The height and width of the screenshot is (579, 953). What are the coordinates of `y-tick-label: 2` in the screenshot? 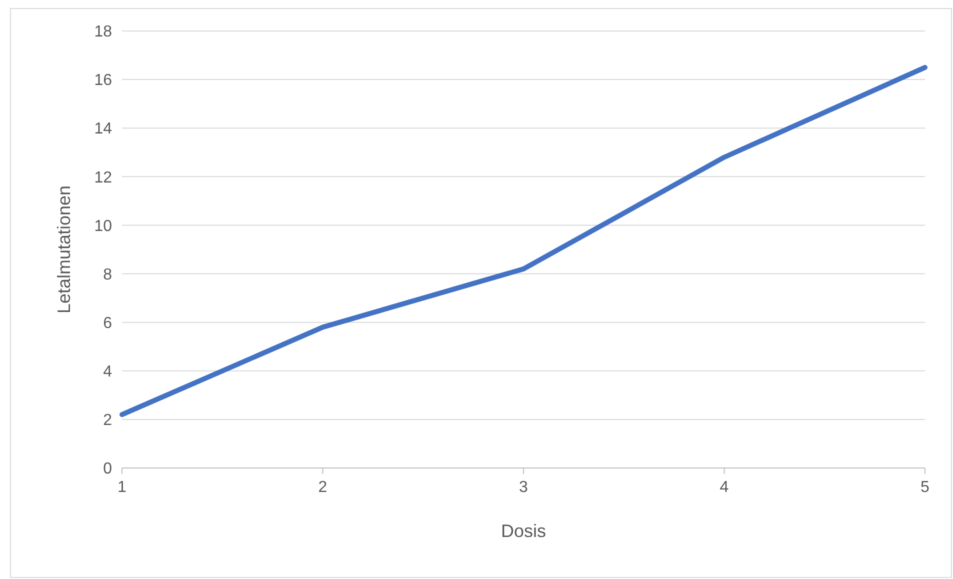 It's located at (107, 421).